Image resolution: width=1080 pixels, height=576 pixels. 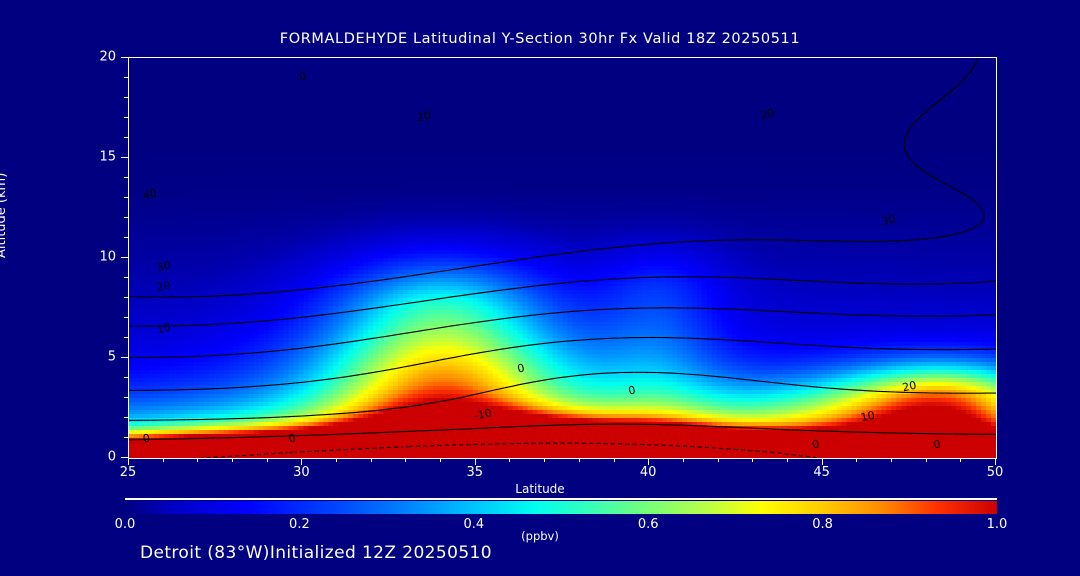 I want to click on colorbar-gradient, so click(x=561, y=507).